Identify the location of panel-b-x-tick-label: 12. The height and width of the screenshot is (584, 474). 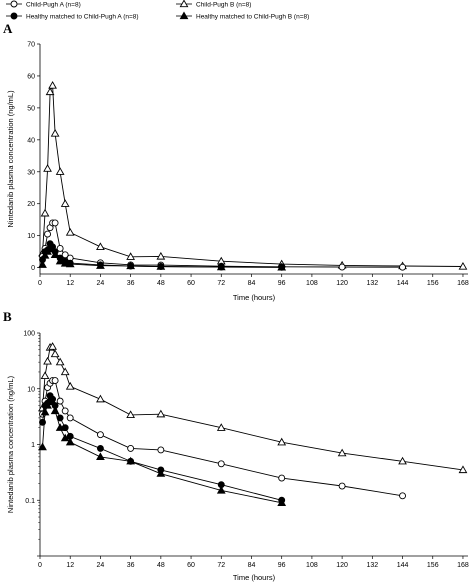
(70, 565).